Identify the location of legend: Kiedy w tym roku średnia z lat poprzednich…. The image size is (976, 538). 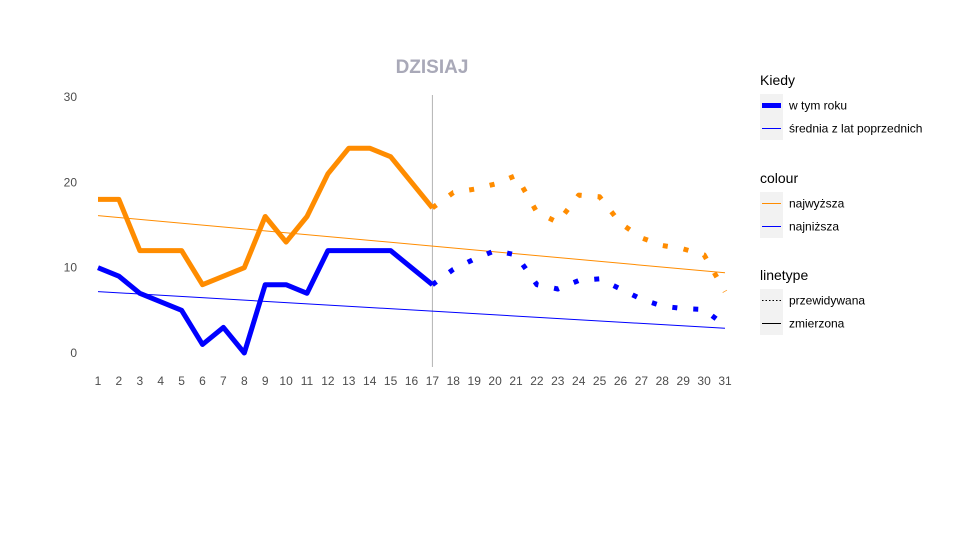
(841, 203).